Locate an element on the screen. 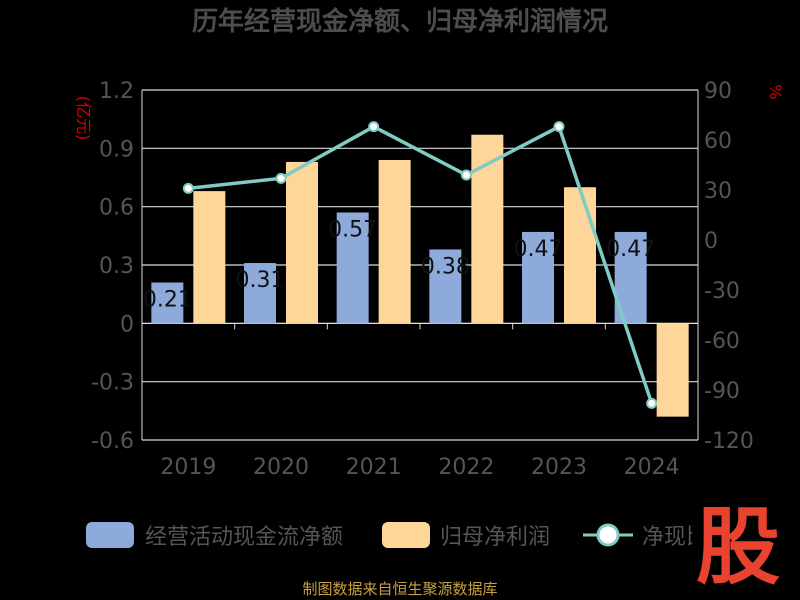  right-tick-label: 90 is located at coordinates (718, 91).